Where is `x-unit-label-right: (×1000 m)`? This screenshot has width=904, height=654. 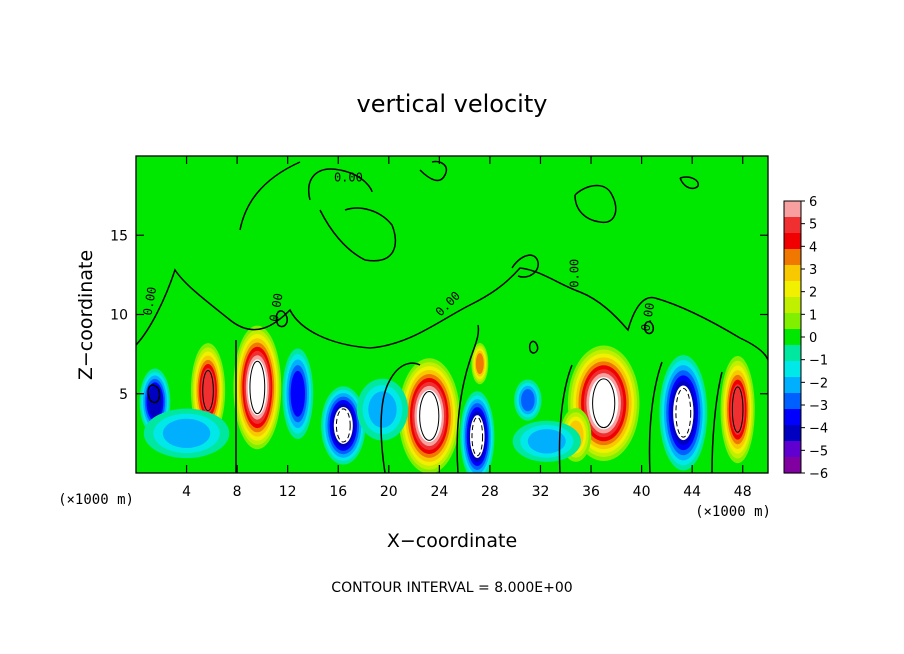
x-unit-label-right: (×1000 m) is located at coordinates (733, 512).